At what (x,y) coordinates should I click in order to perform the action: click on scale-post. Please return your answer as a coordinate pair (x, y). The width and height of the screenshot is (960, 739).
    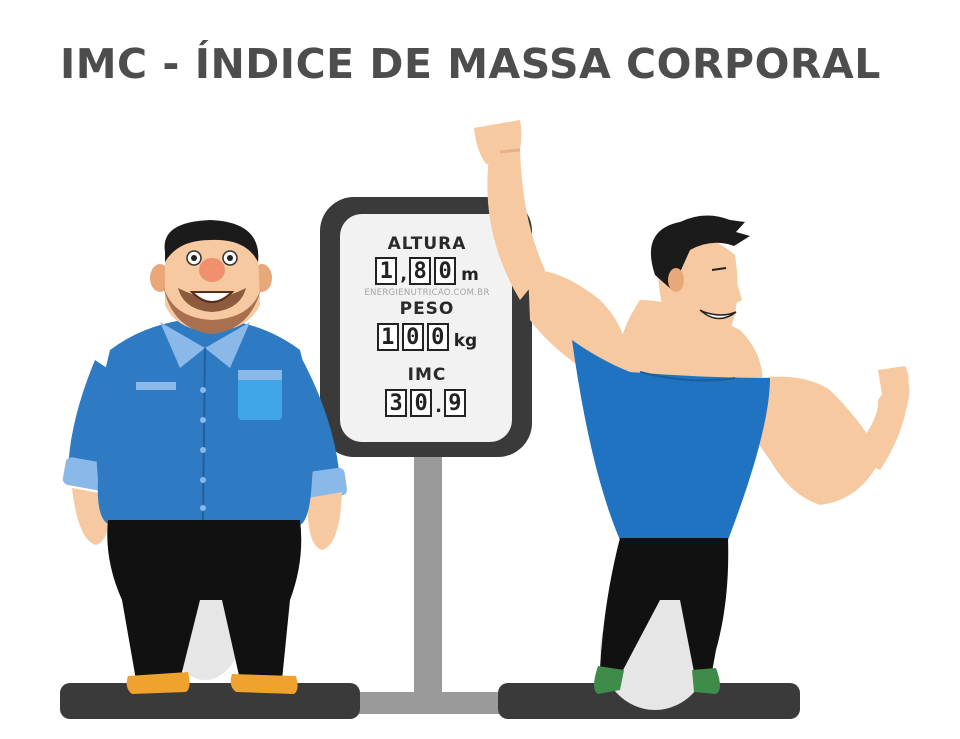
    Looking at the image, I should click on (428, 570).